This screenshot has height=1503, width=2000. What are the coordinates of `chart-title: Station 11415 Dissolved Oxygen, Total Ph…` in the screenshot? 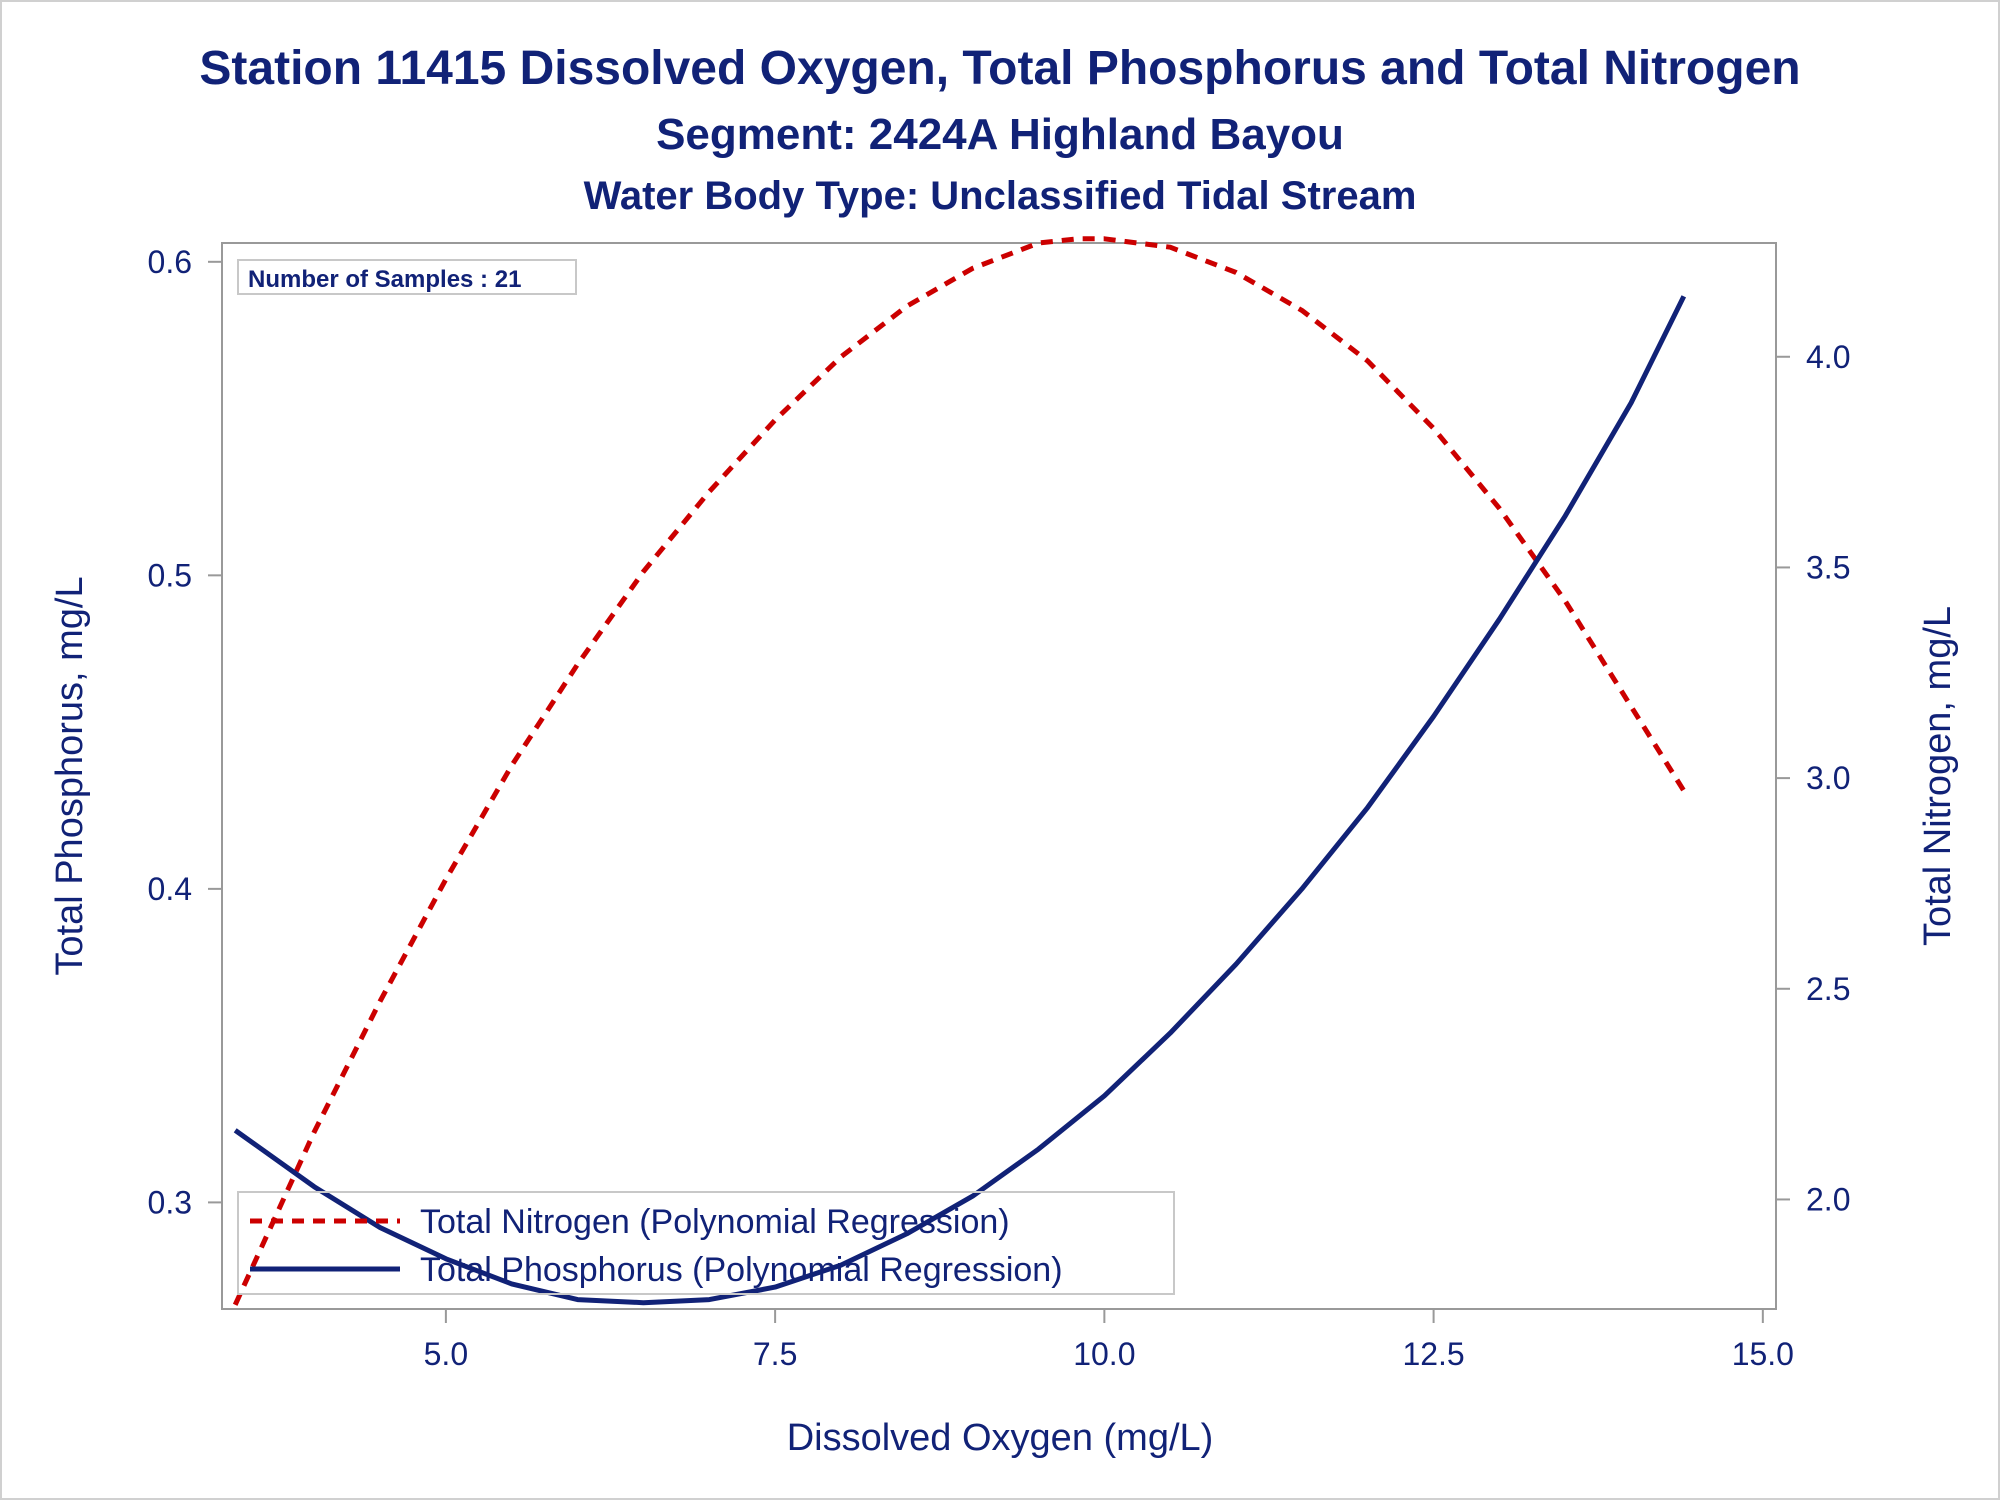 It's located at (999, 68).